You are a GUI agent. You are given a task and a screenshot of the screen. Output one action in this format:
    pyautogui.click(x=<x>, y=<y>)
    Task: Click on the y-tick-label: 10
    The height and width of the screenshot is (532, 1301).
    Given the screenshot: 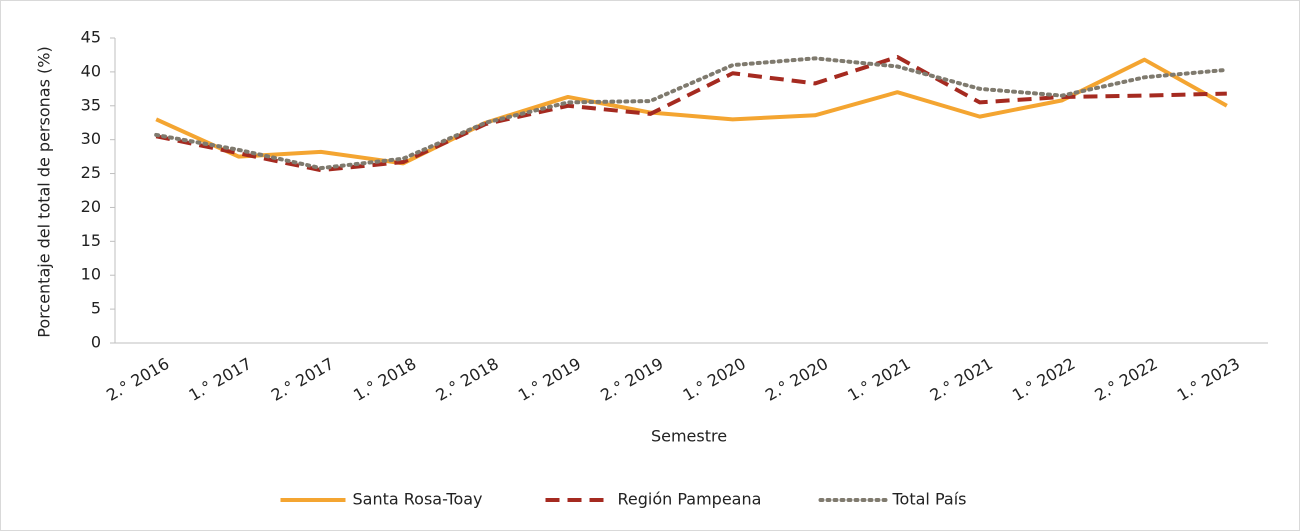 What is the action you would take?
    pyautogui.click(x=91, y=274)
    